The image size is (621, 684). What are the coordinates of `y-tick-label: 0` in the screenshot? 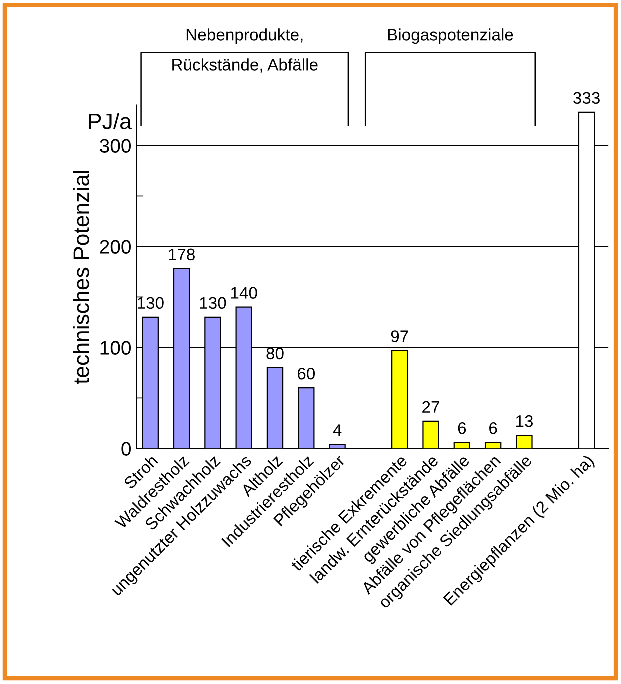 It's located at (126, 449).